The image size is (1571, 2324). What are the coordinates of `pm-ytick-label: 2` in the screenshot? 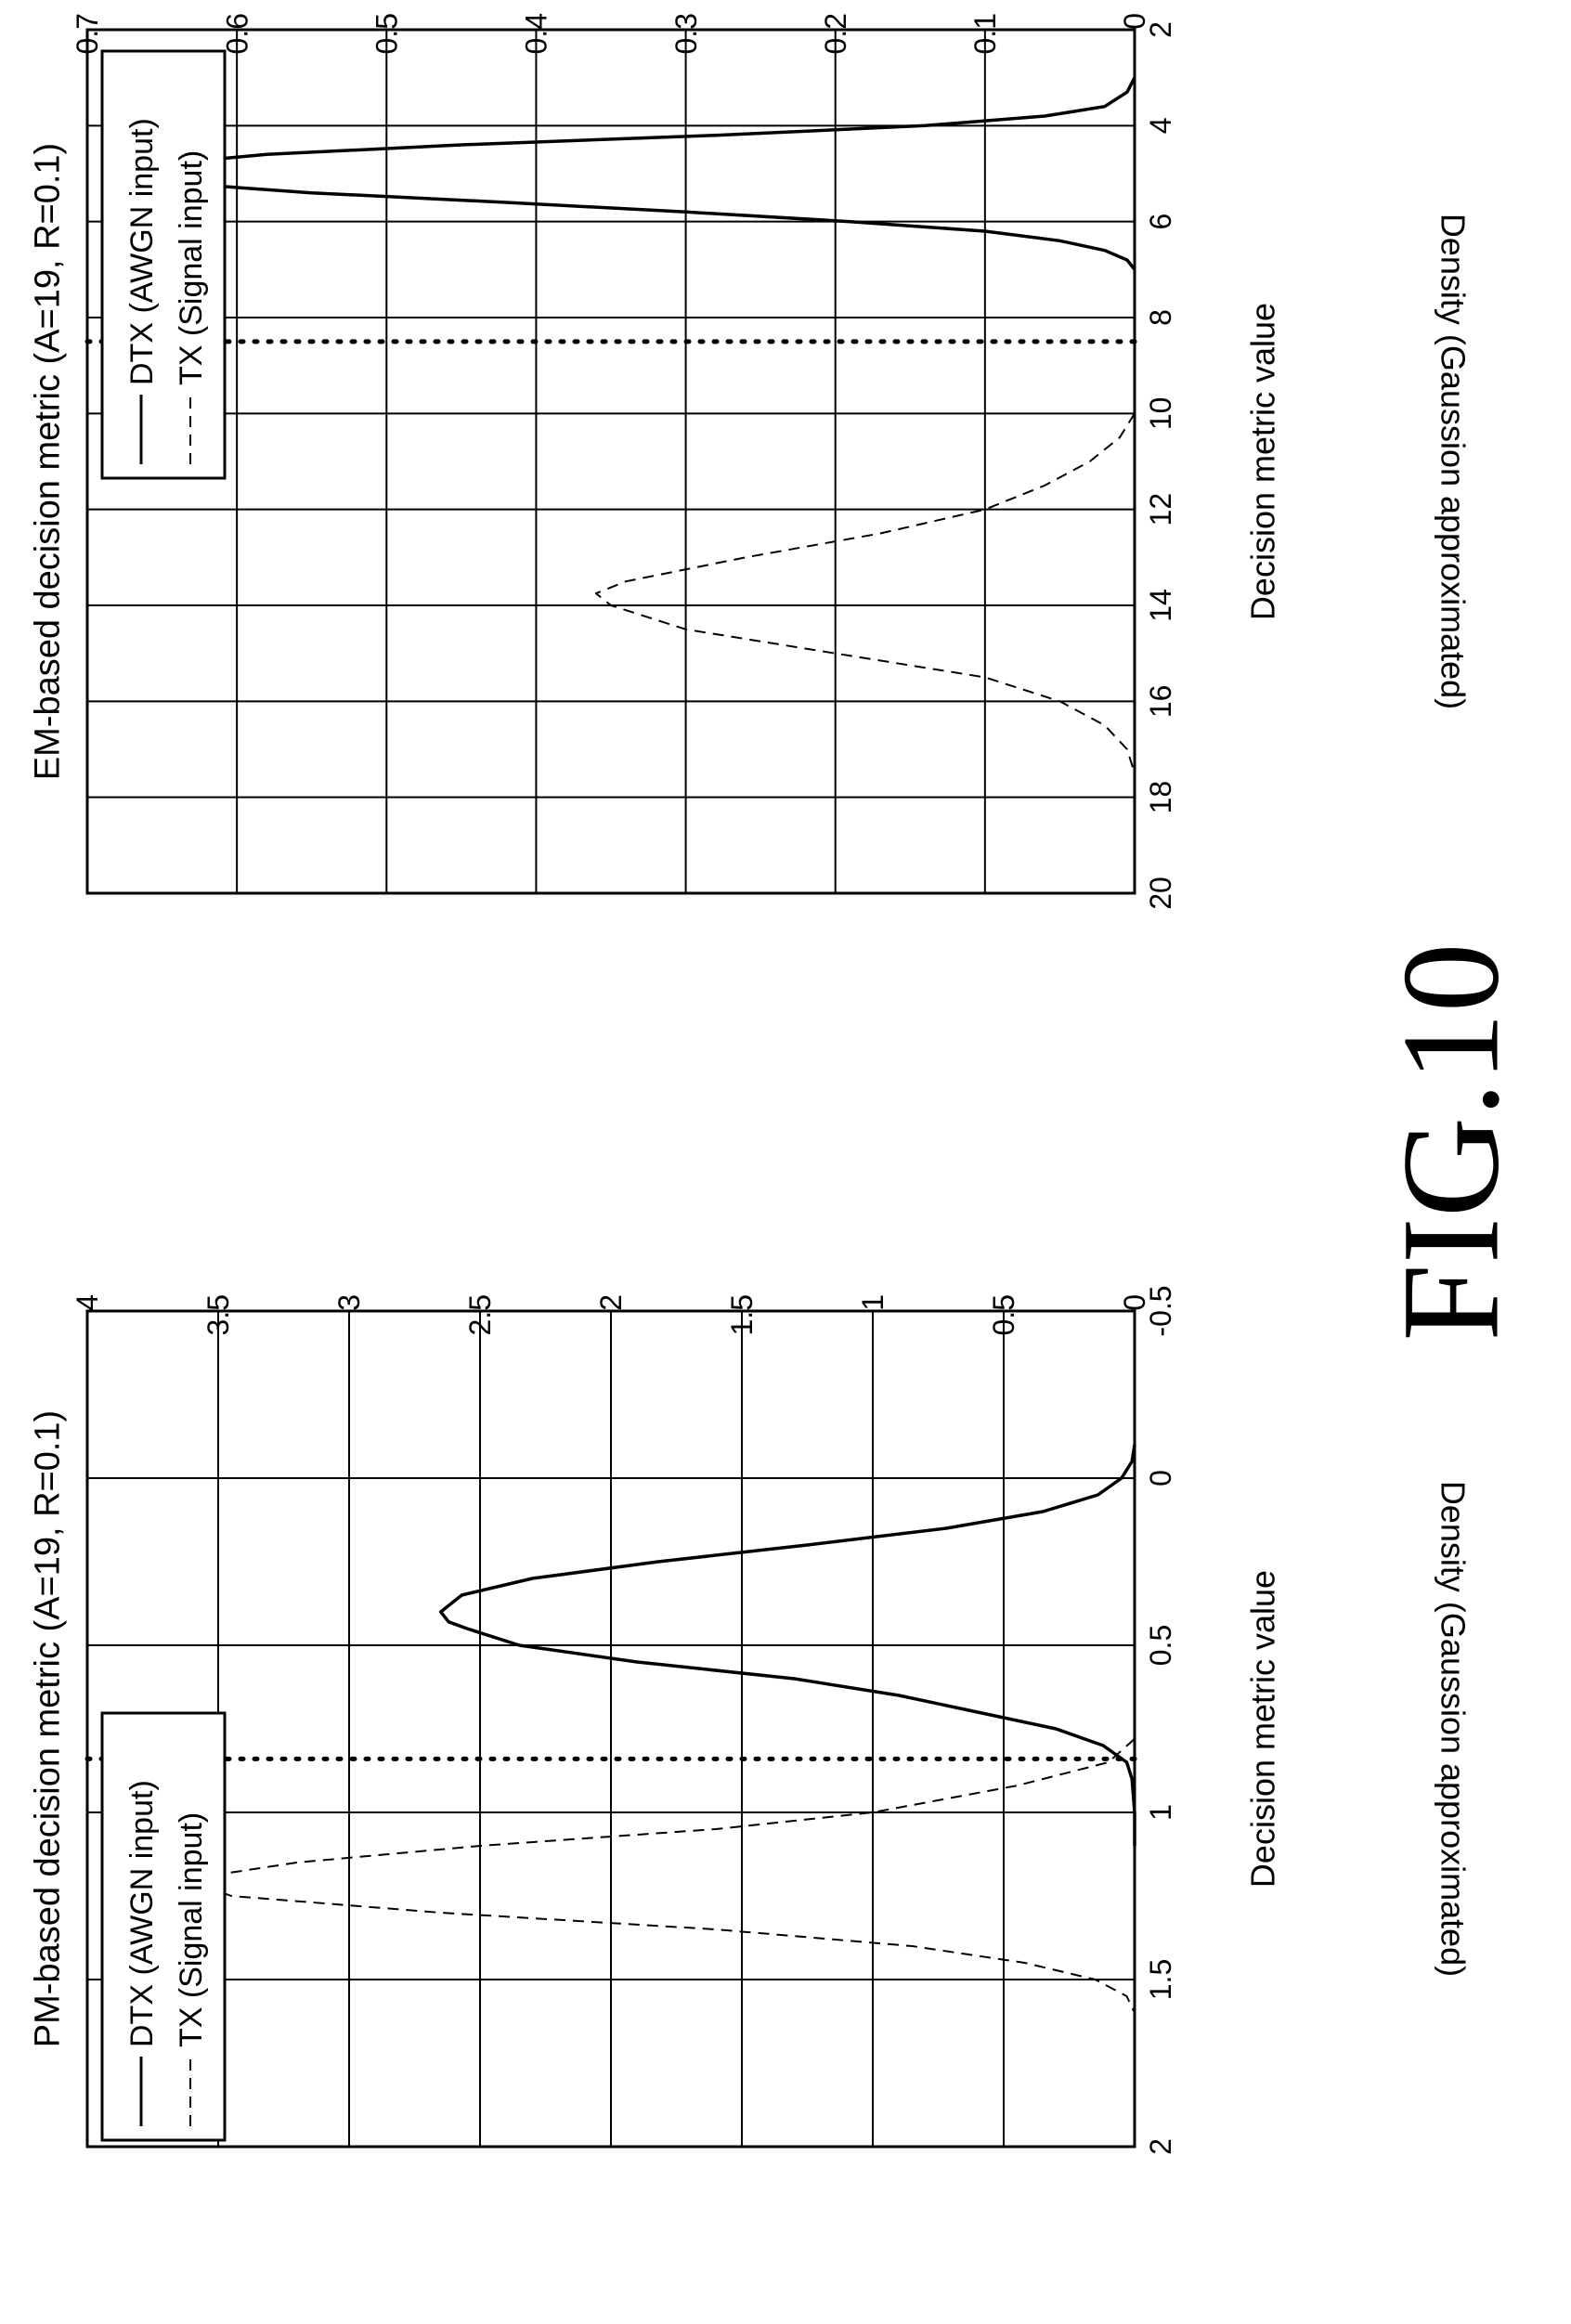 It's located at (611, 1302).